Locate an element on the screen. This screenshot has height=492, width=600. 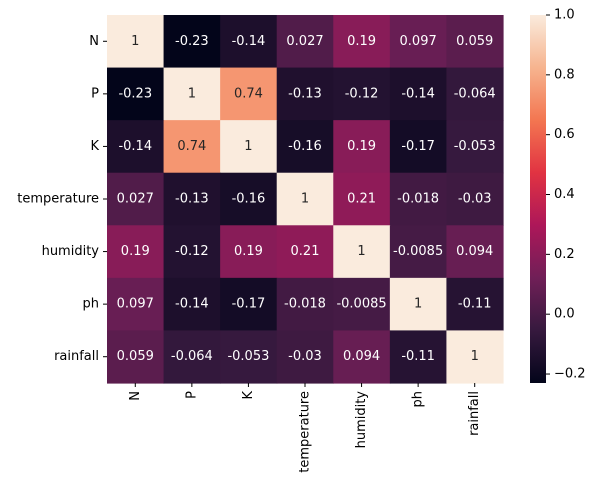
x-tick-label: rainfall is located at coordinates (474, 413).